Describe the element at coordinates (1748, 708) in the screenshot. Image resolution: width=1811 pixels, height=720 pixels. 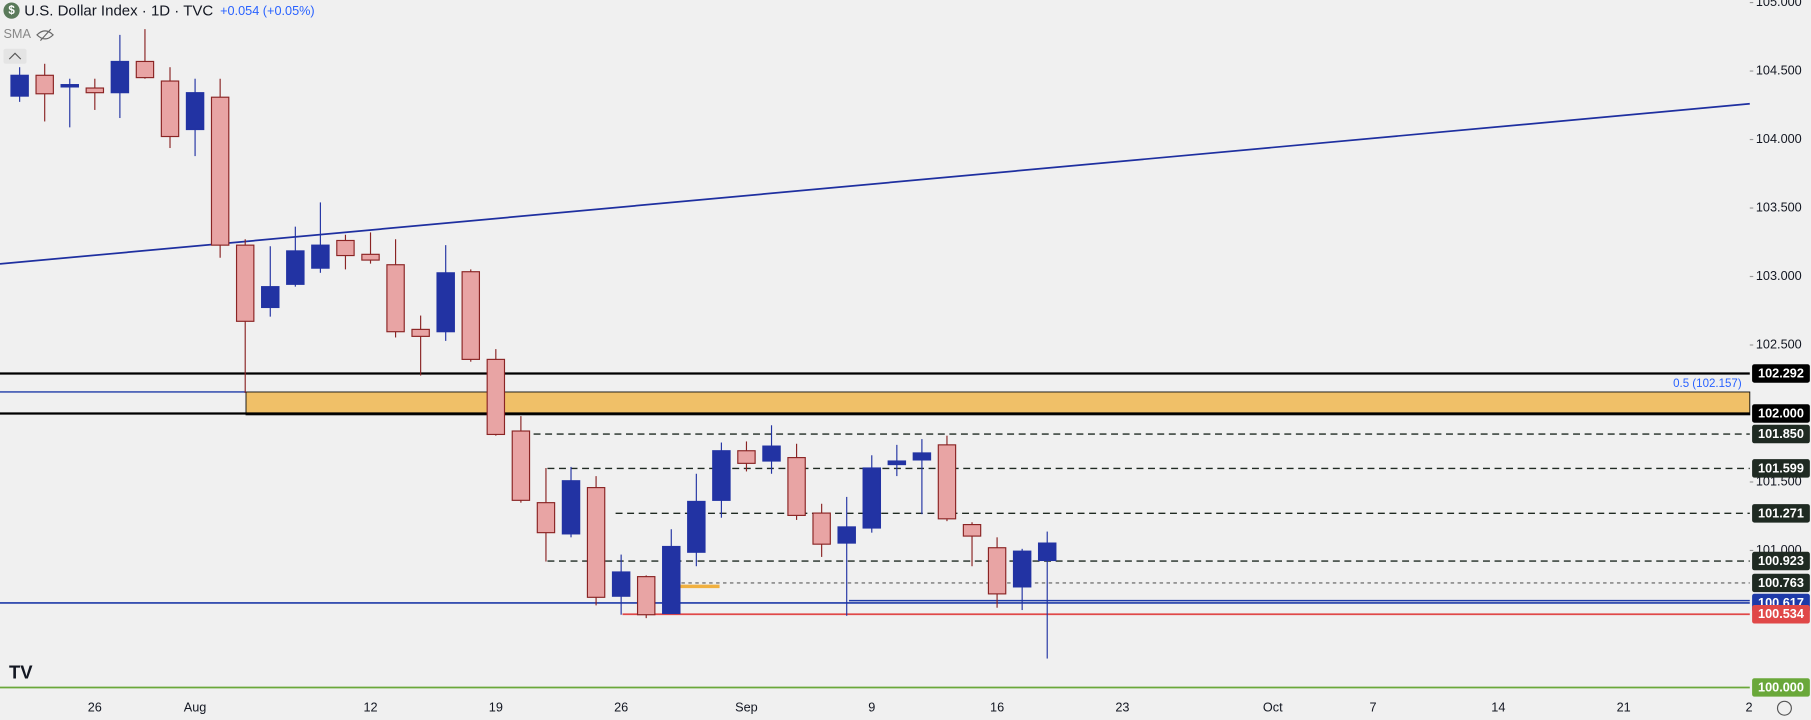
I see `x-tick-label: 2` at that location.